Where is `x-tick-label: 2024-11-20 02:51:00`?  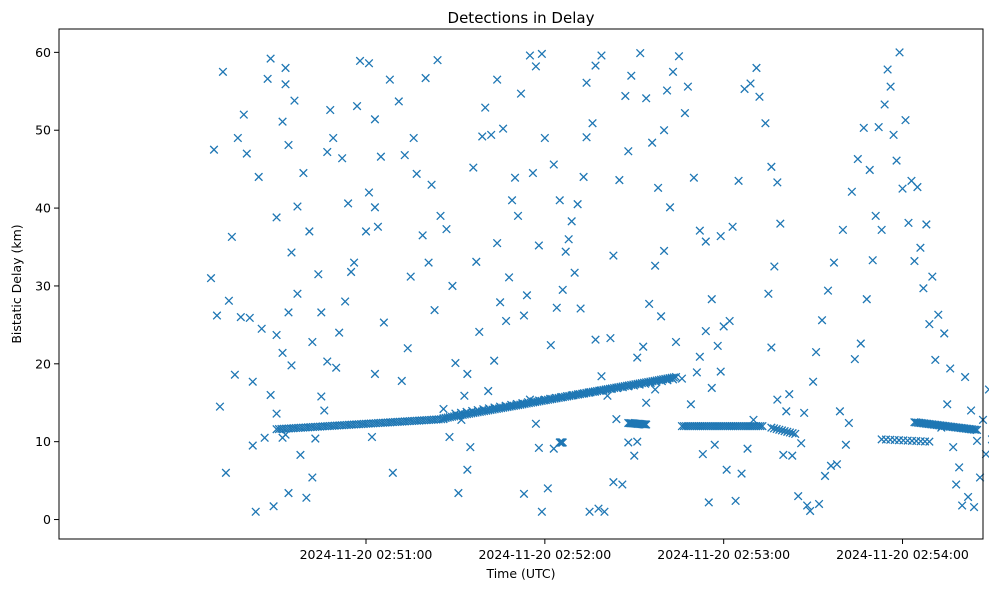 x-tick-label: 2024-11-20 02:51:00 is located at coordinates (366, 554).